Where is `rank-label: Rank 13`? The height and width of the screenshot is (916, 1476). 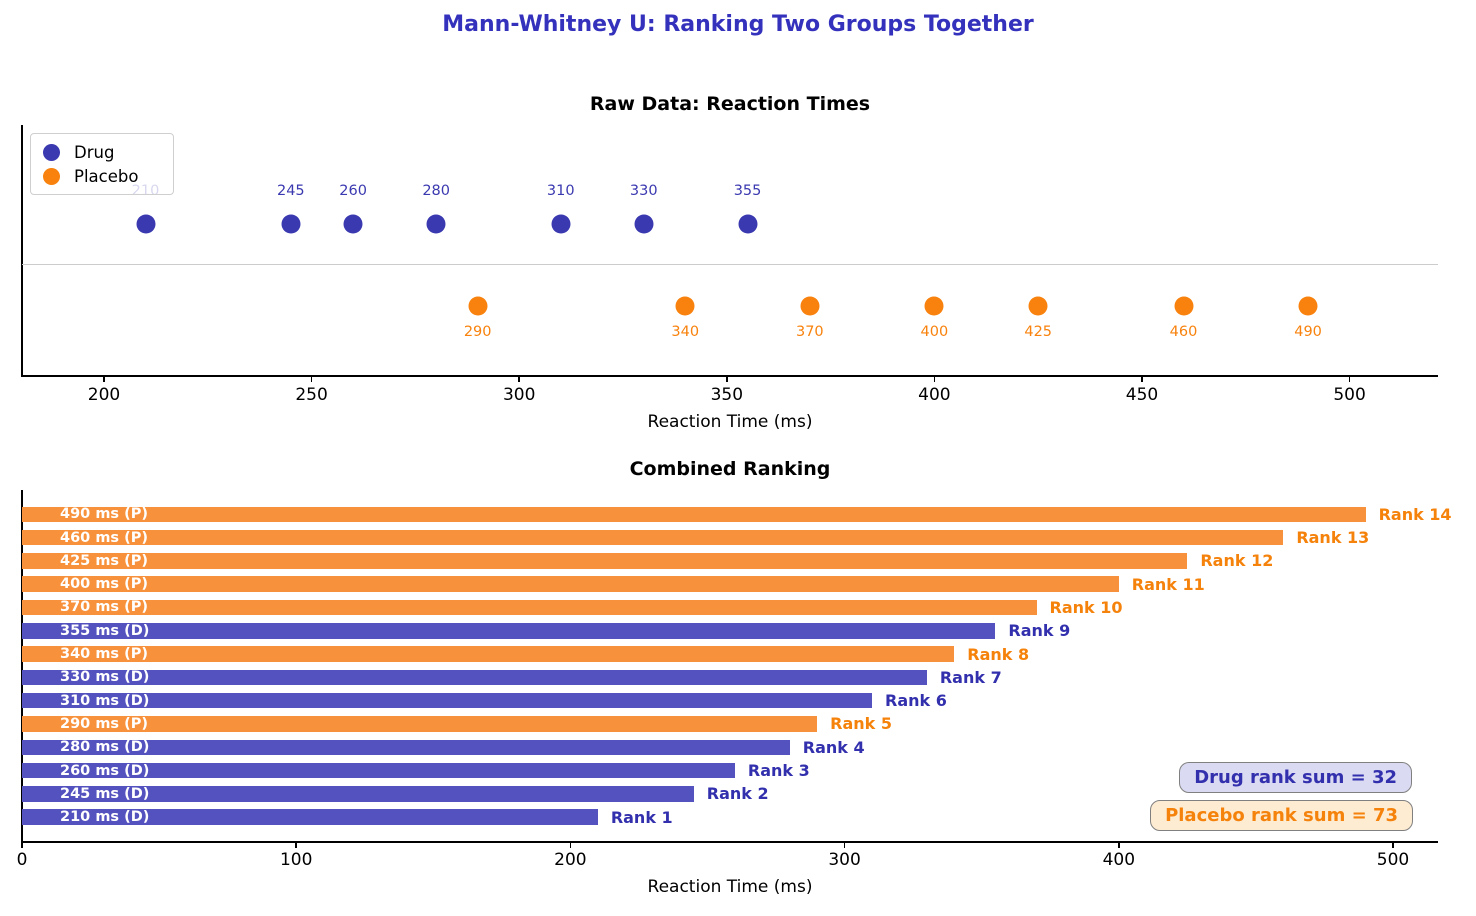 rank-label: Rank 13 is located at coordinates (1333, 538).